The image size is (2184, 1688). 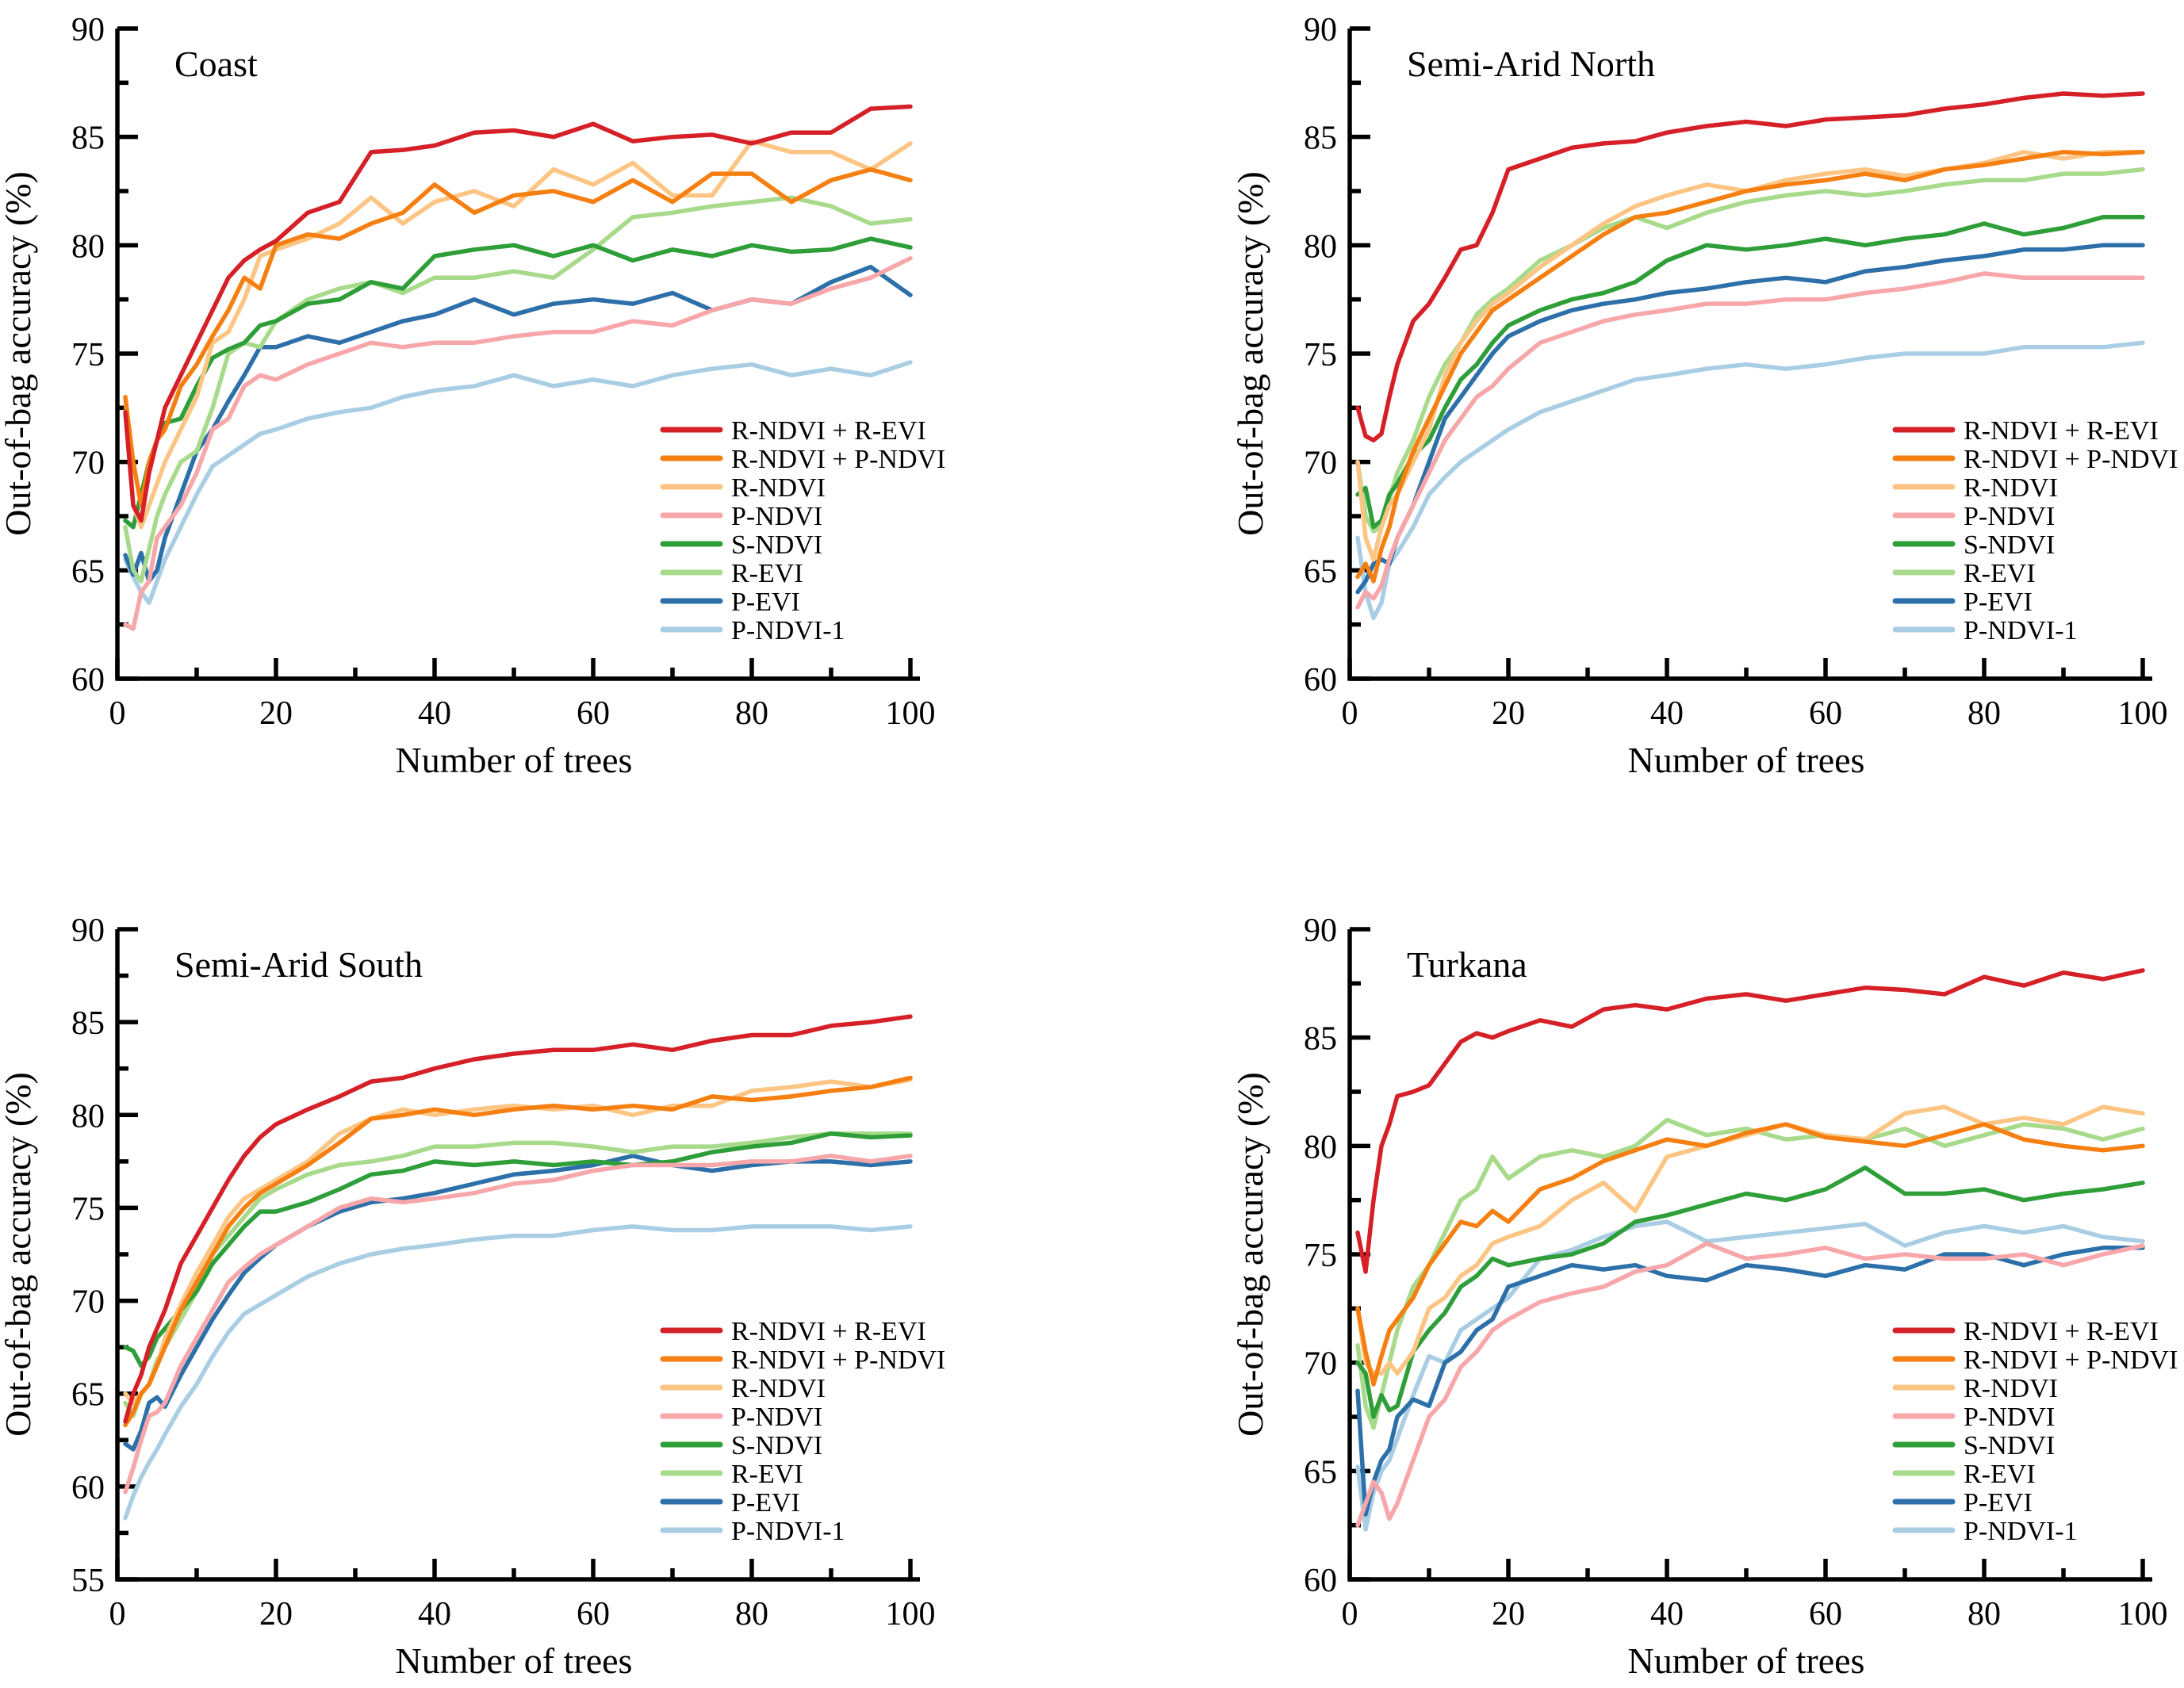 What do you see at coordinates (88, 1581) in the screenshot?
I see `y-tick-label: 55` at bounding box center [88, 1581].